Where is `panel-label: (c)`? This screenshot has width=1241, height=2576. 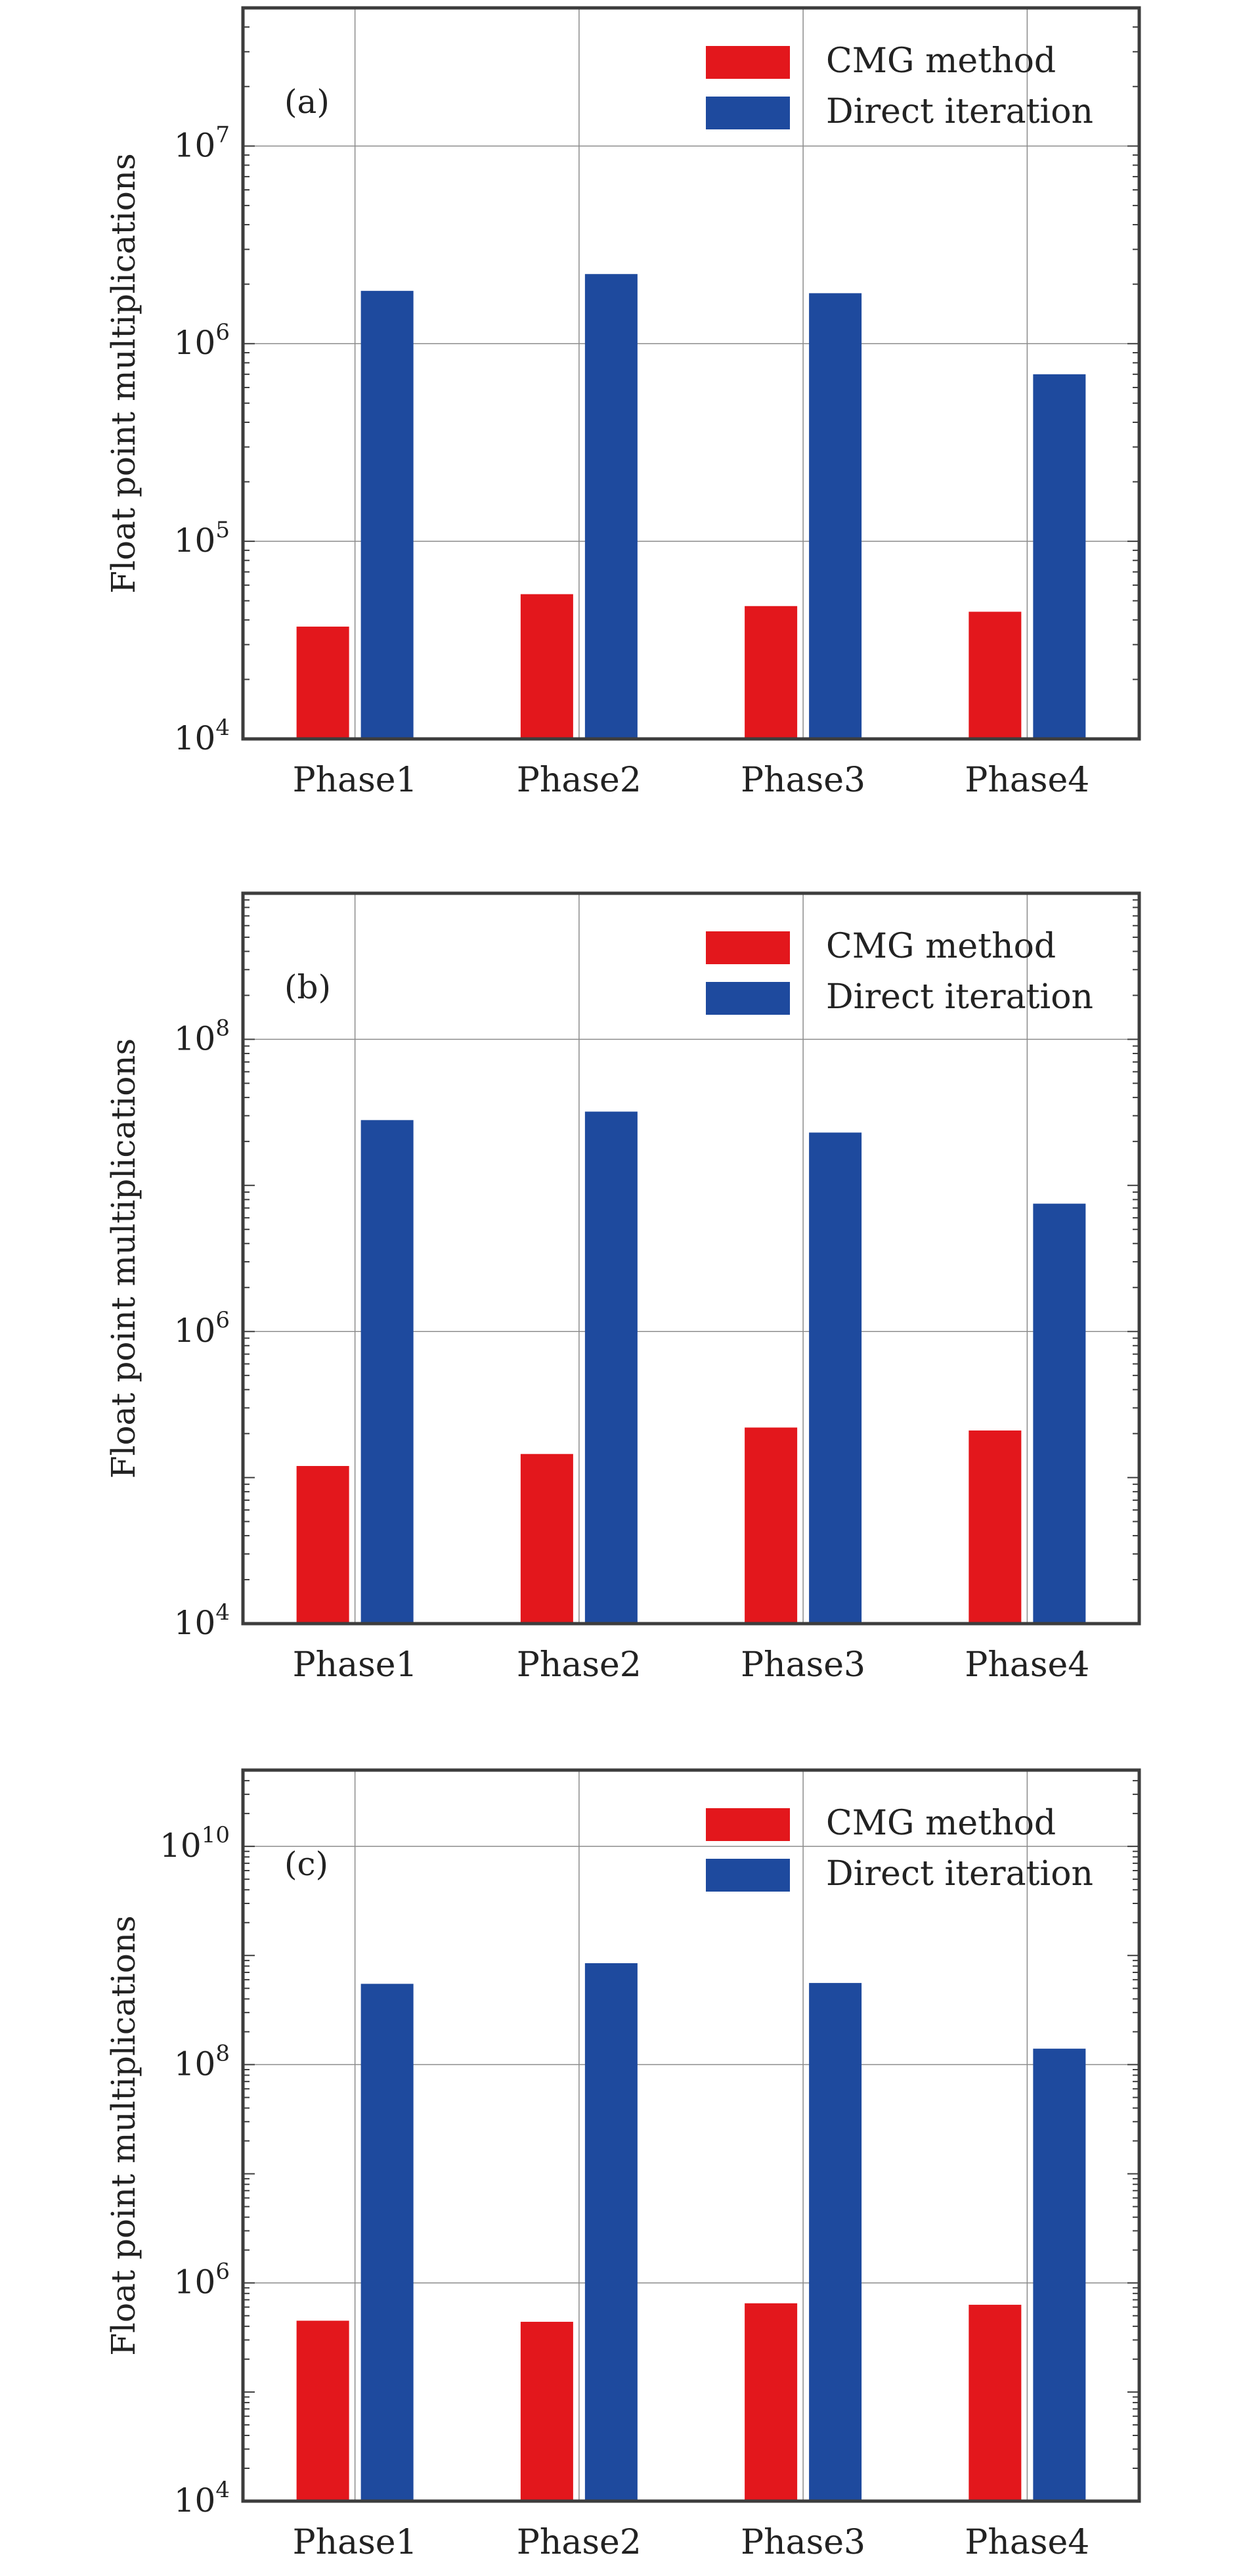
panel-label: (c) is located at coordinates (306, 1864).